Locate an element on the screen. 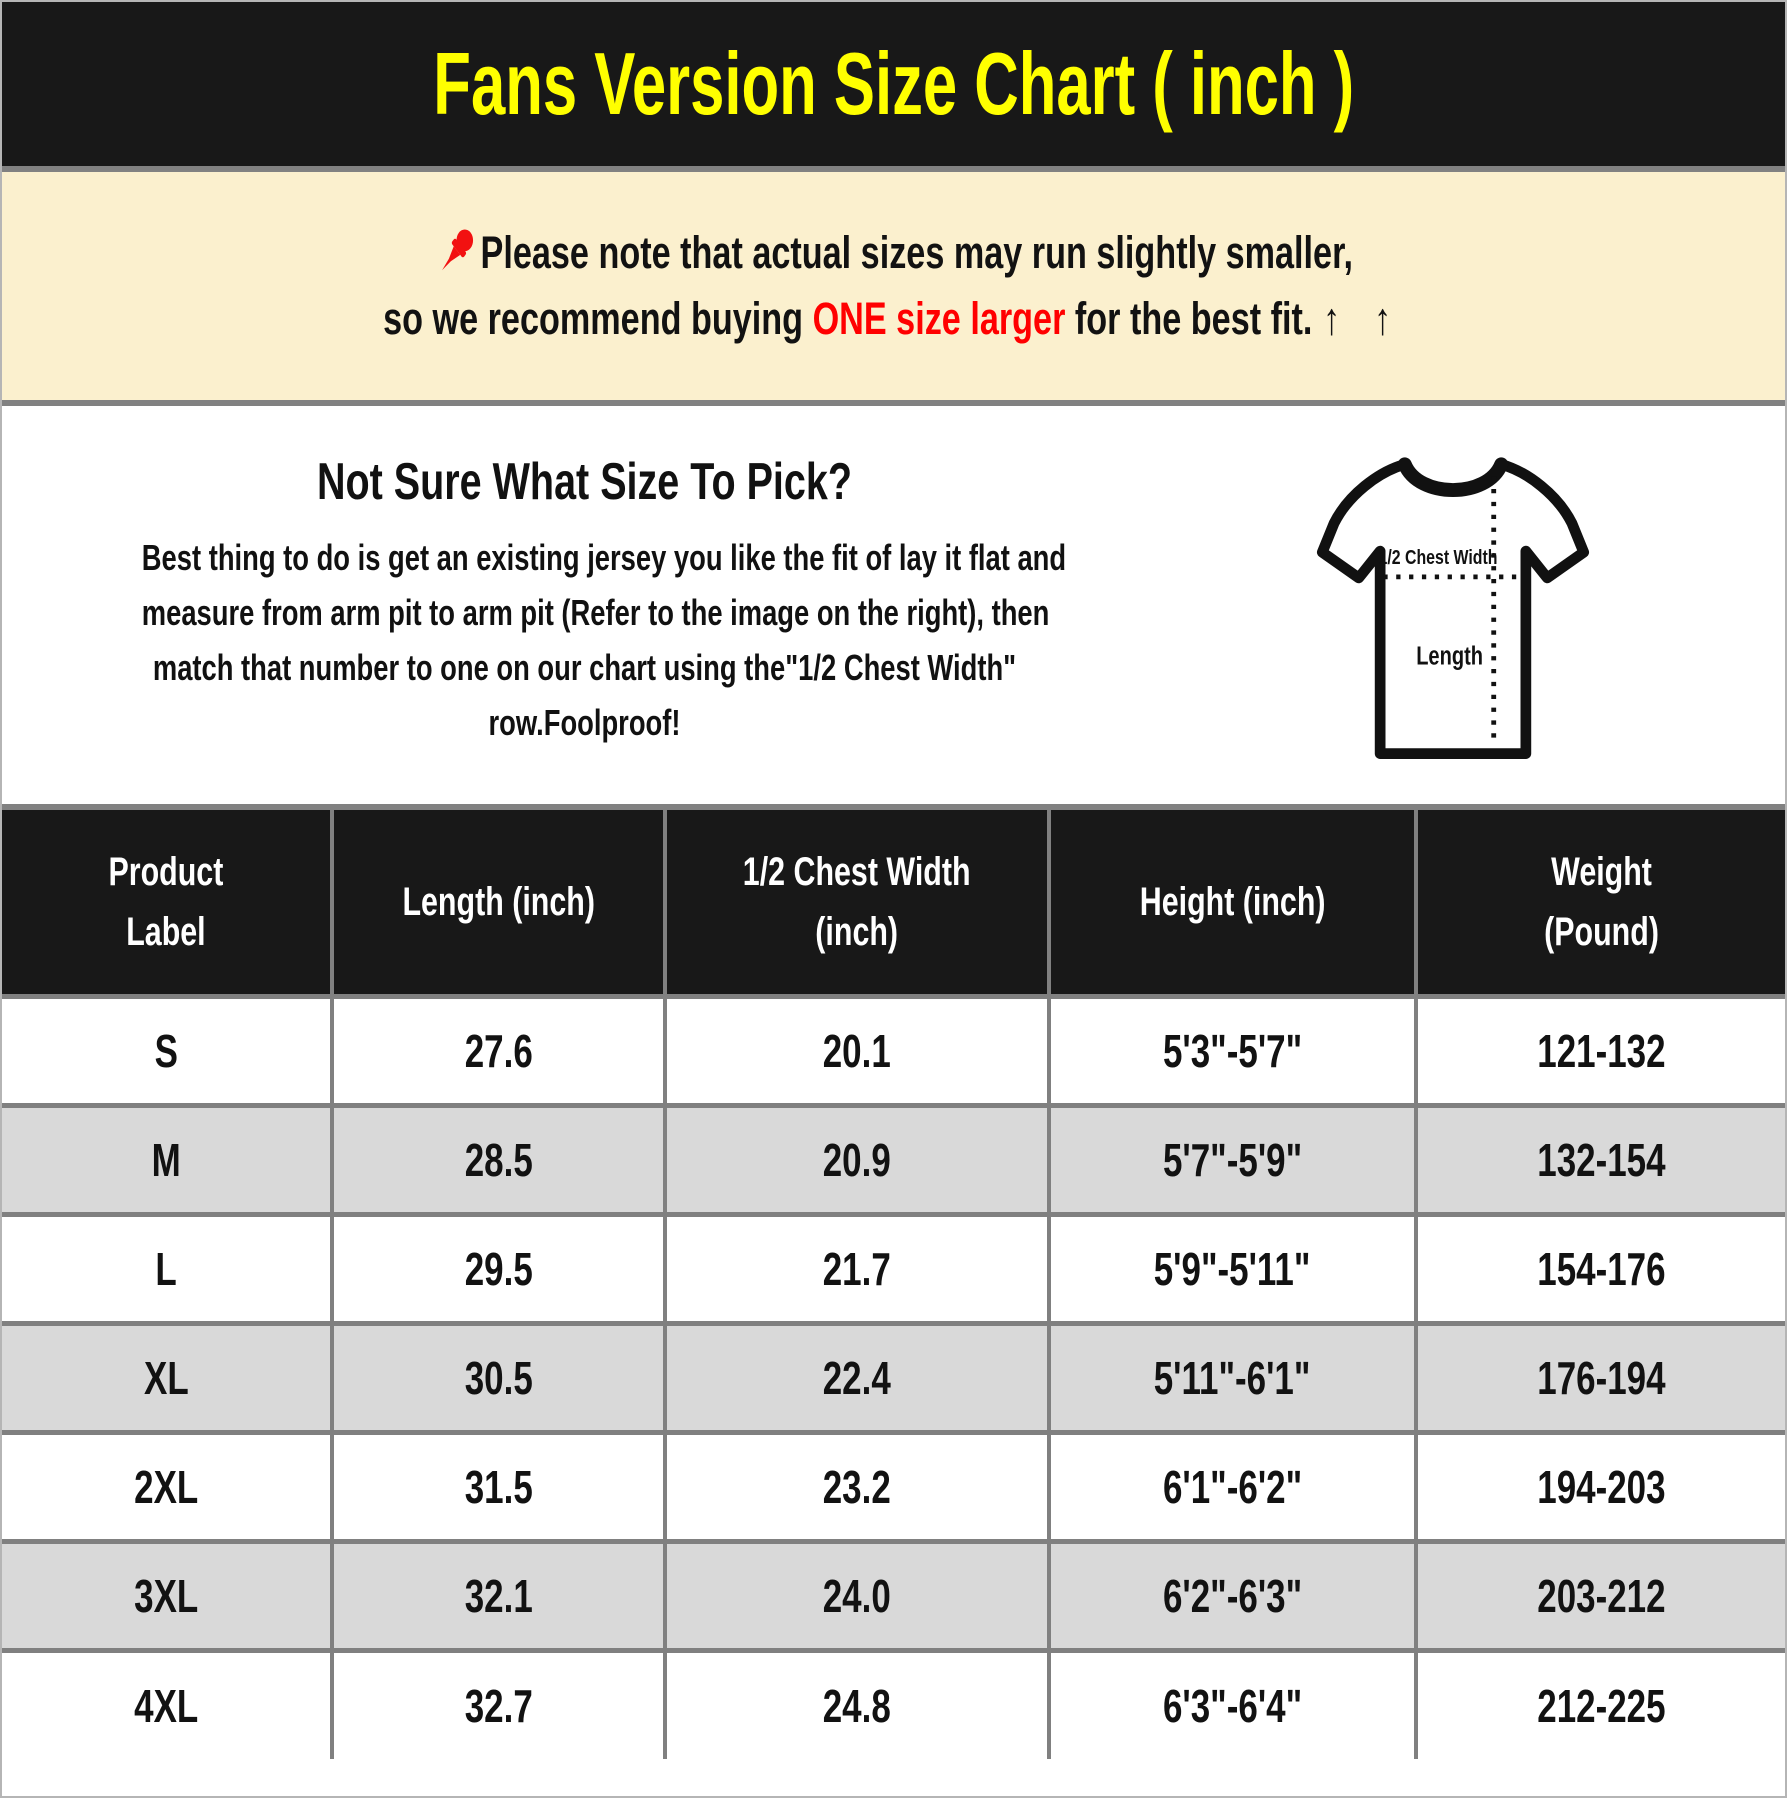 The image size is (1787, 1798). cell-product-label: 2XL is located at coordinates (167, 1486).